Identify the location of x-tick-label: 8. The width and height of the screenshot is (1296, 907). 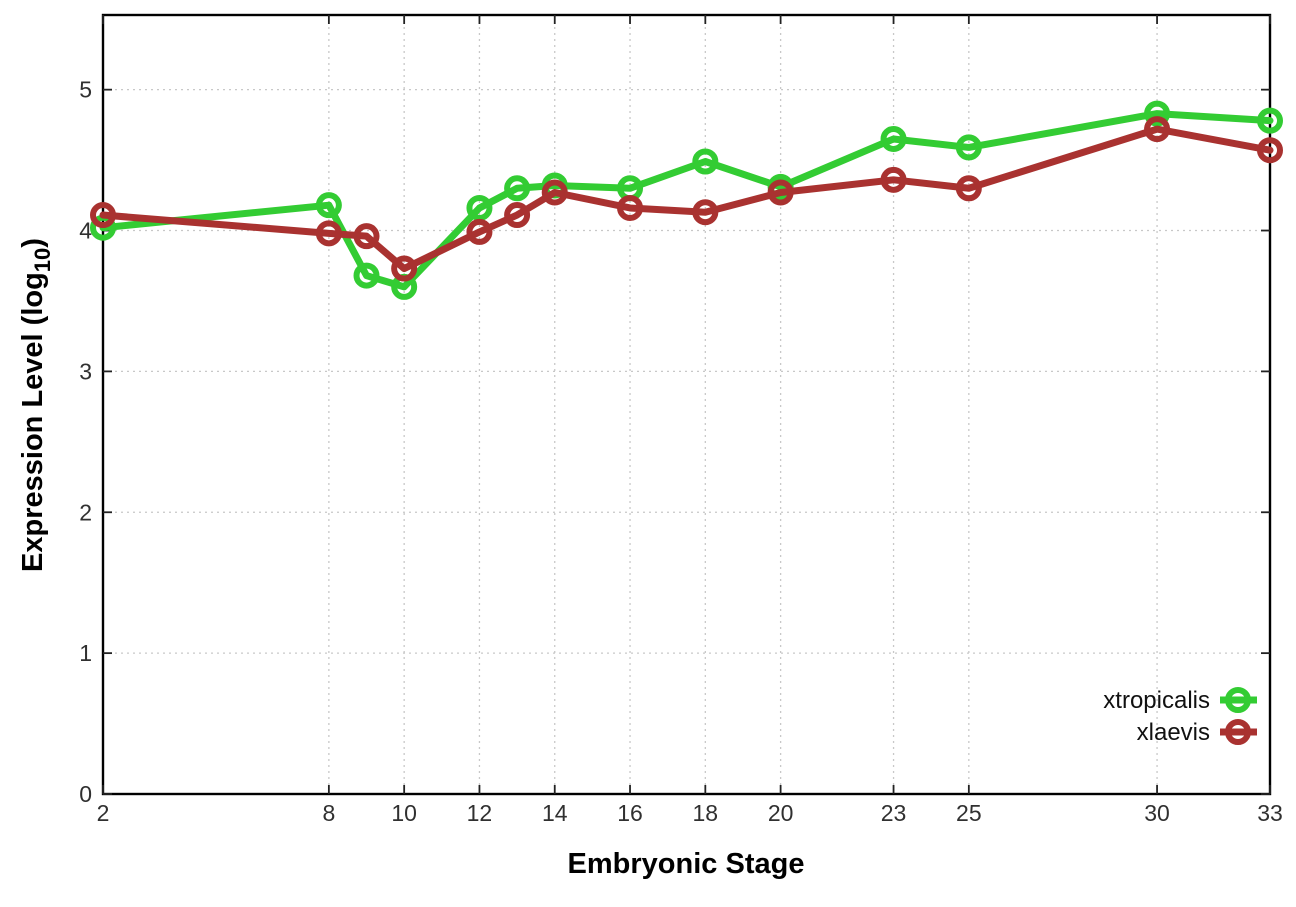
(328, 813).